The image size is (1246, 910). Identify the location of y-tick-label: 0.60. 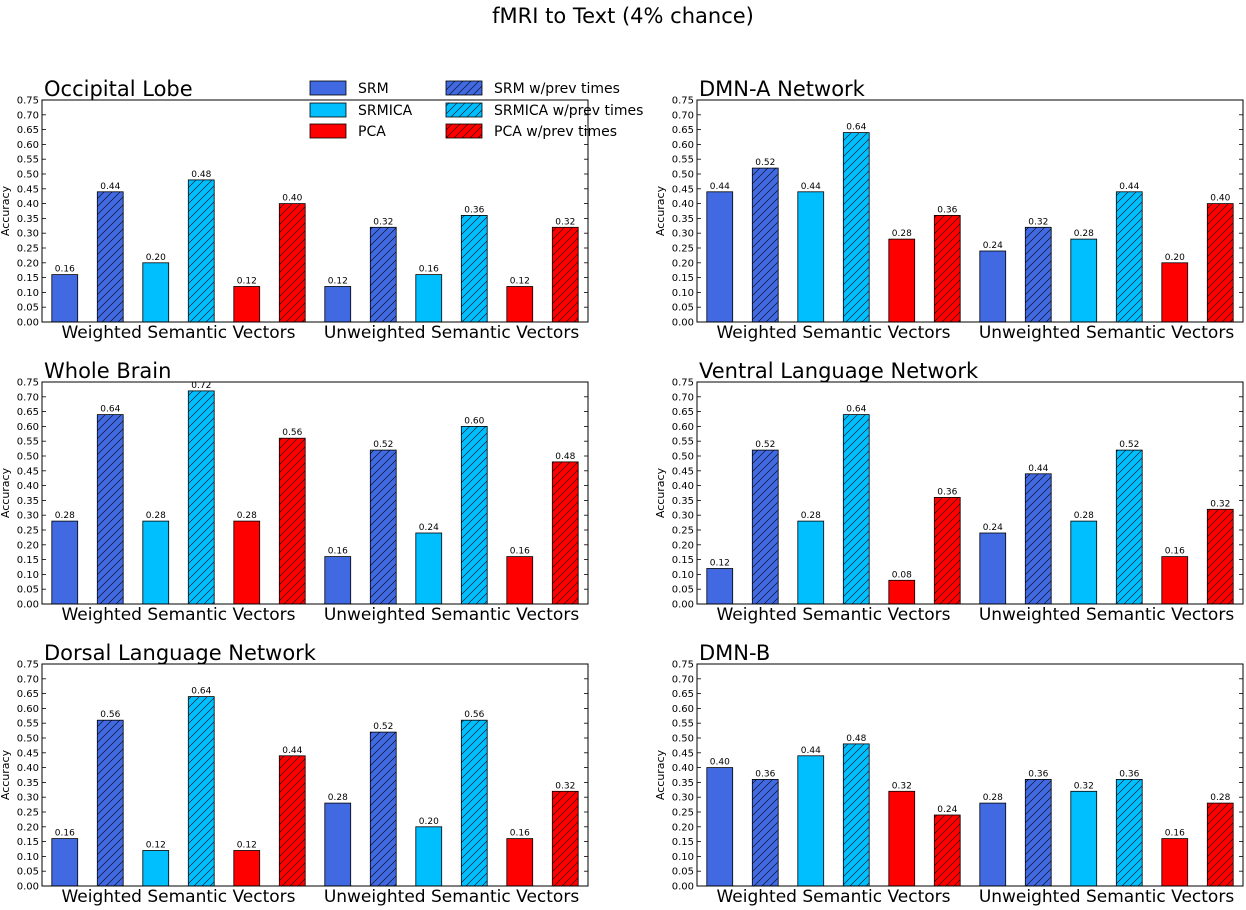
(683, 709).